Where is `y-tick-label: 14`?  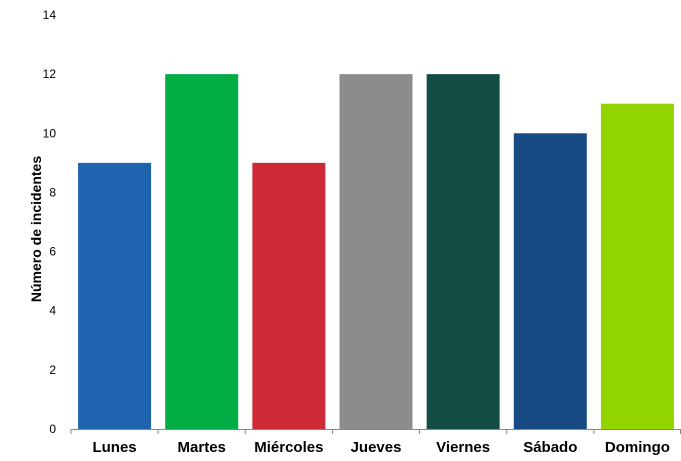 y-tick-label: 14 is located at coordinates (50, 15).